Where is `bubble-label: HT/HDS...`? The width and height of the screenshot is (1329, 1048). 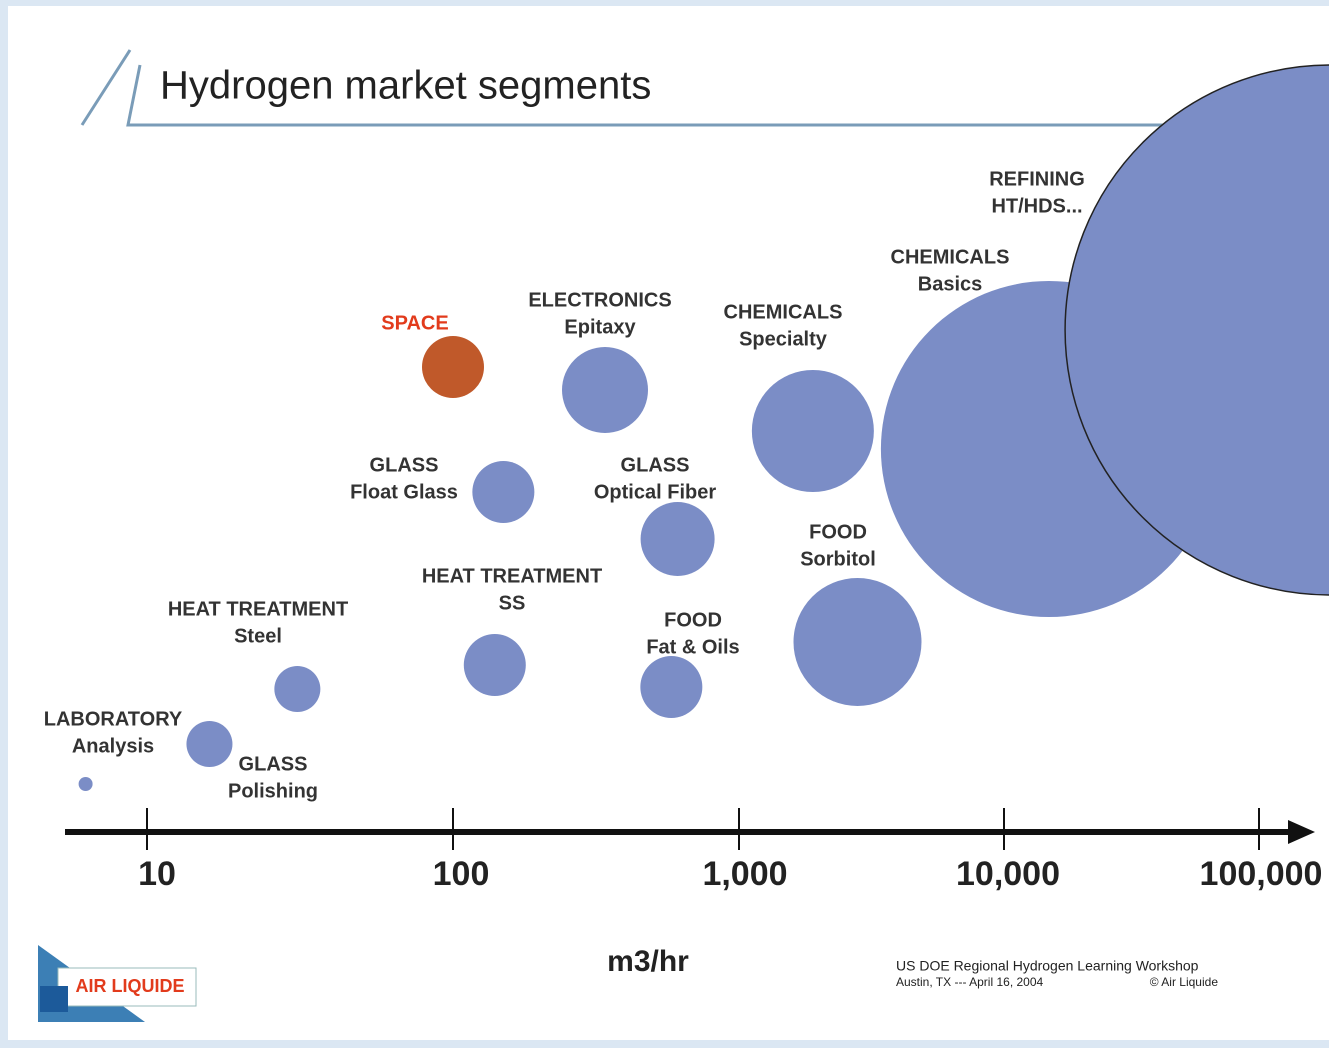 bubble-label: HT/HDS... is located at coordinates (1036, 206).